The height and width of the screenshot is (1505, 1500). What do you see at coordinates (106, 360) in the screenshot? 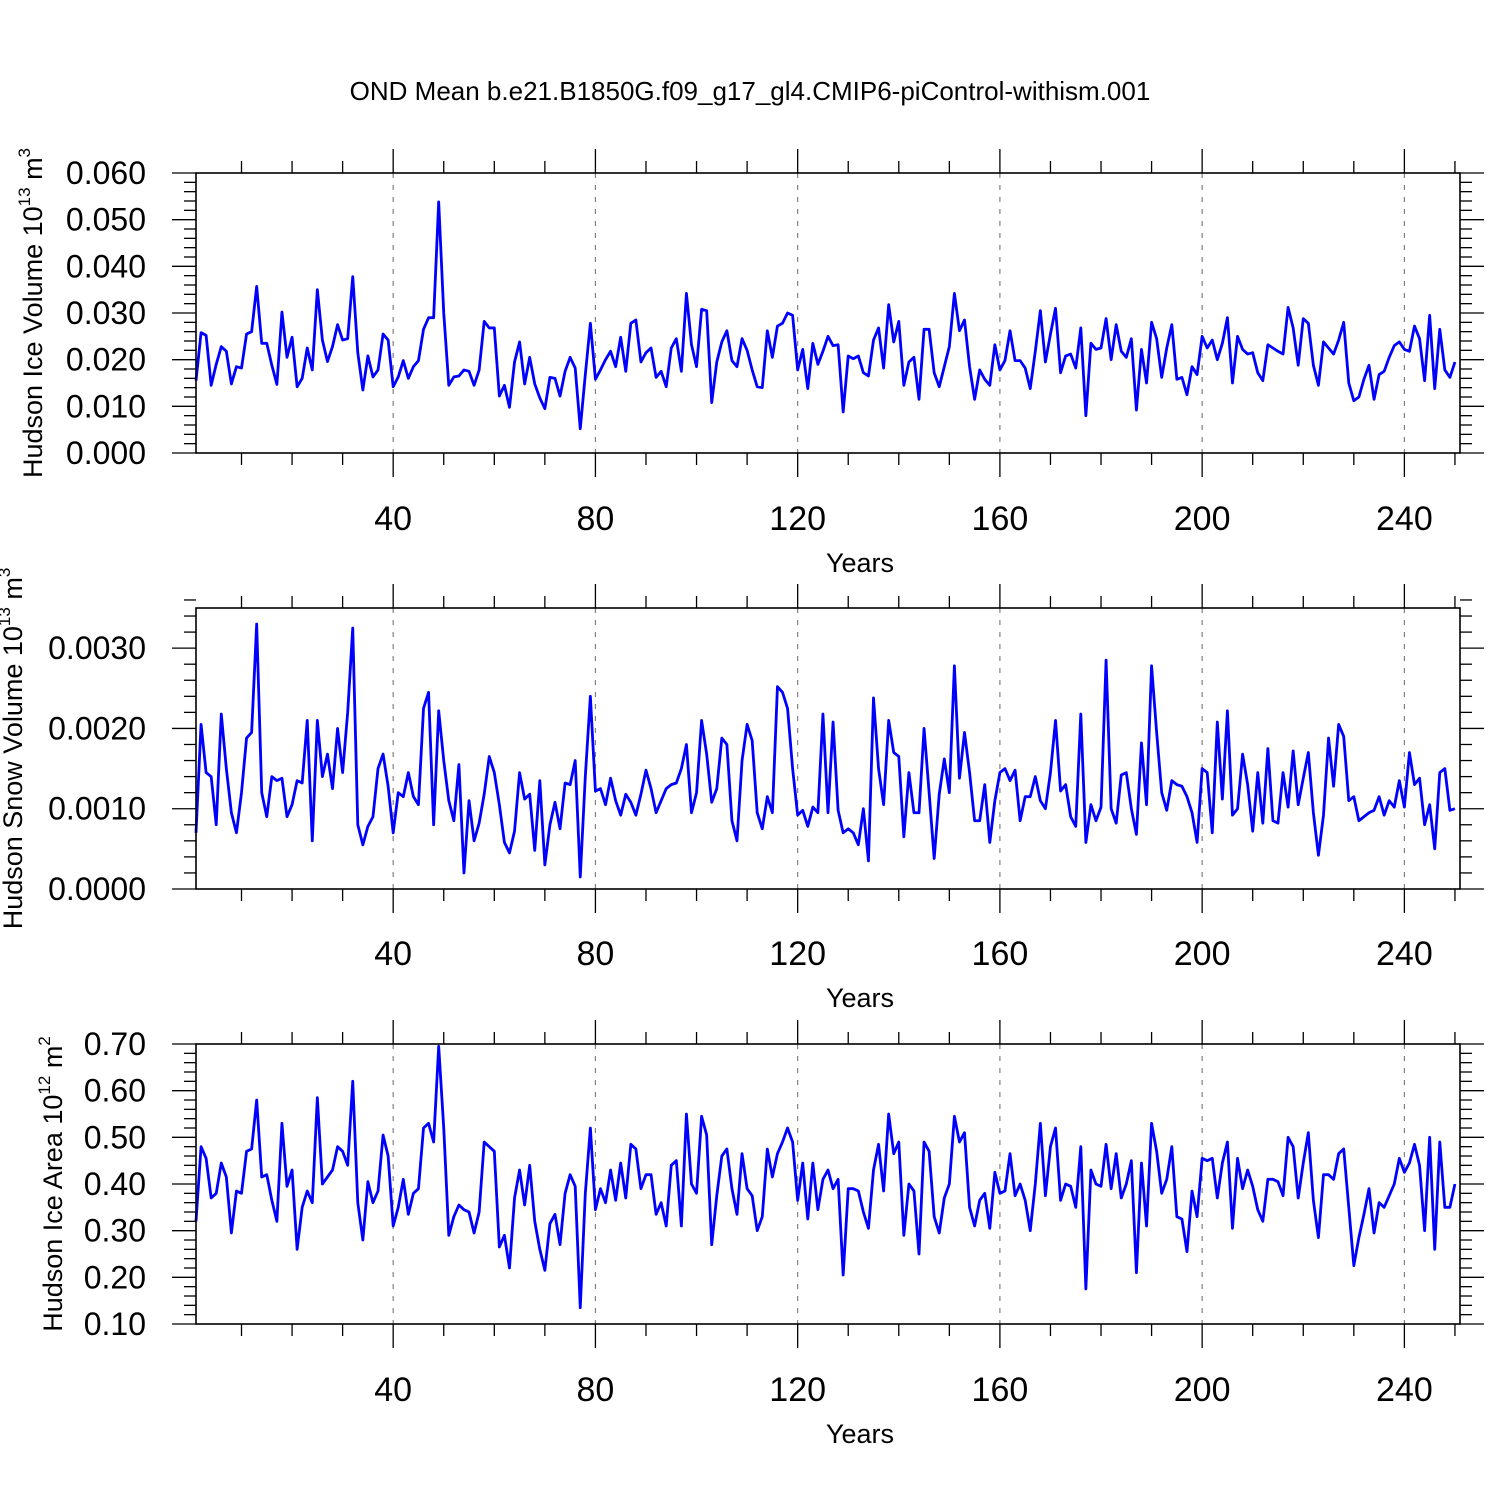
I see `y-tick-label: 0.020` at bounding box center [106, 360].